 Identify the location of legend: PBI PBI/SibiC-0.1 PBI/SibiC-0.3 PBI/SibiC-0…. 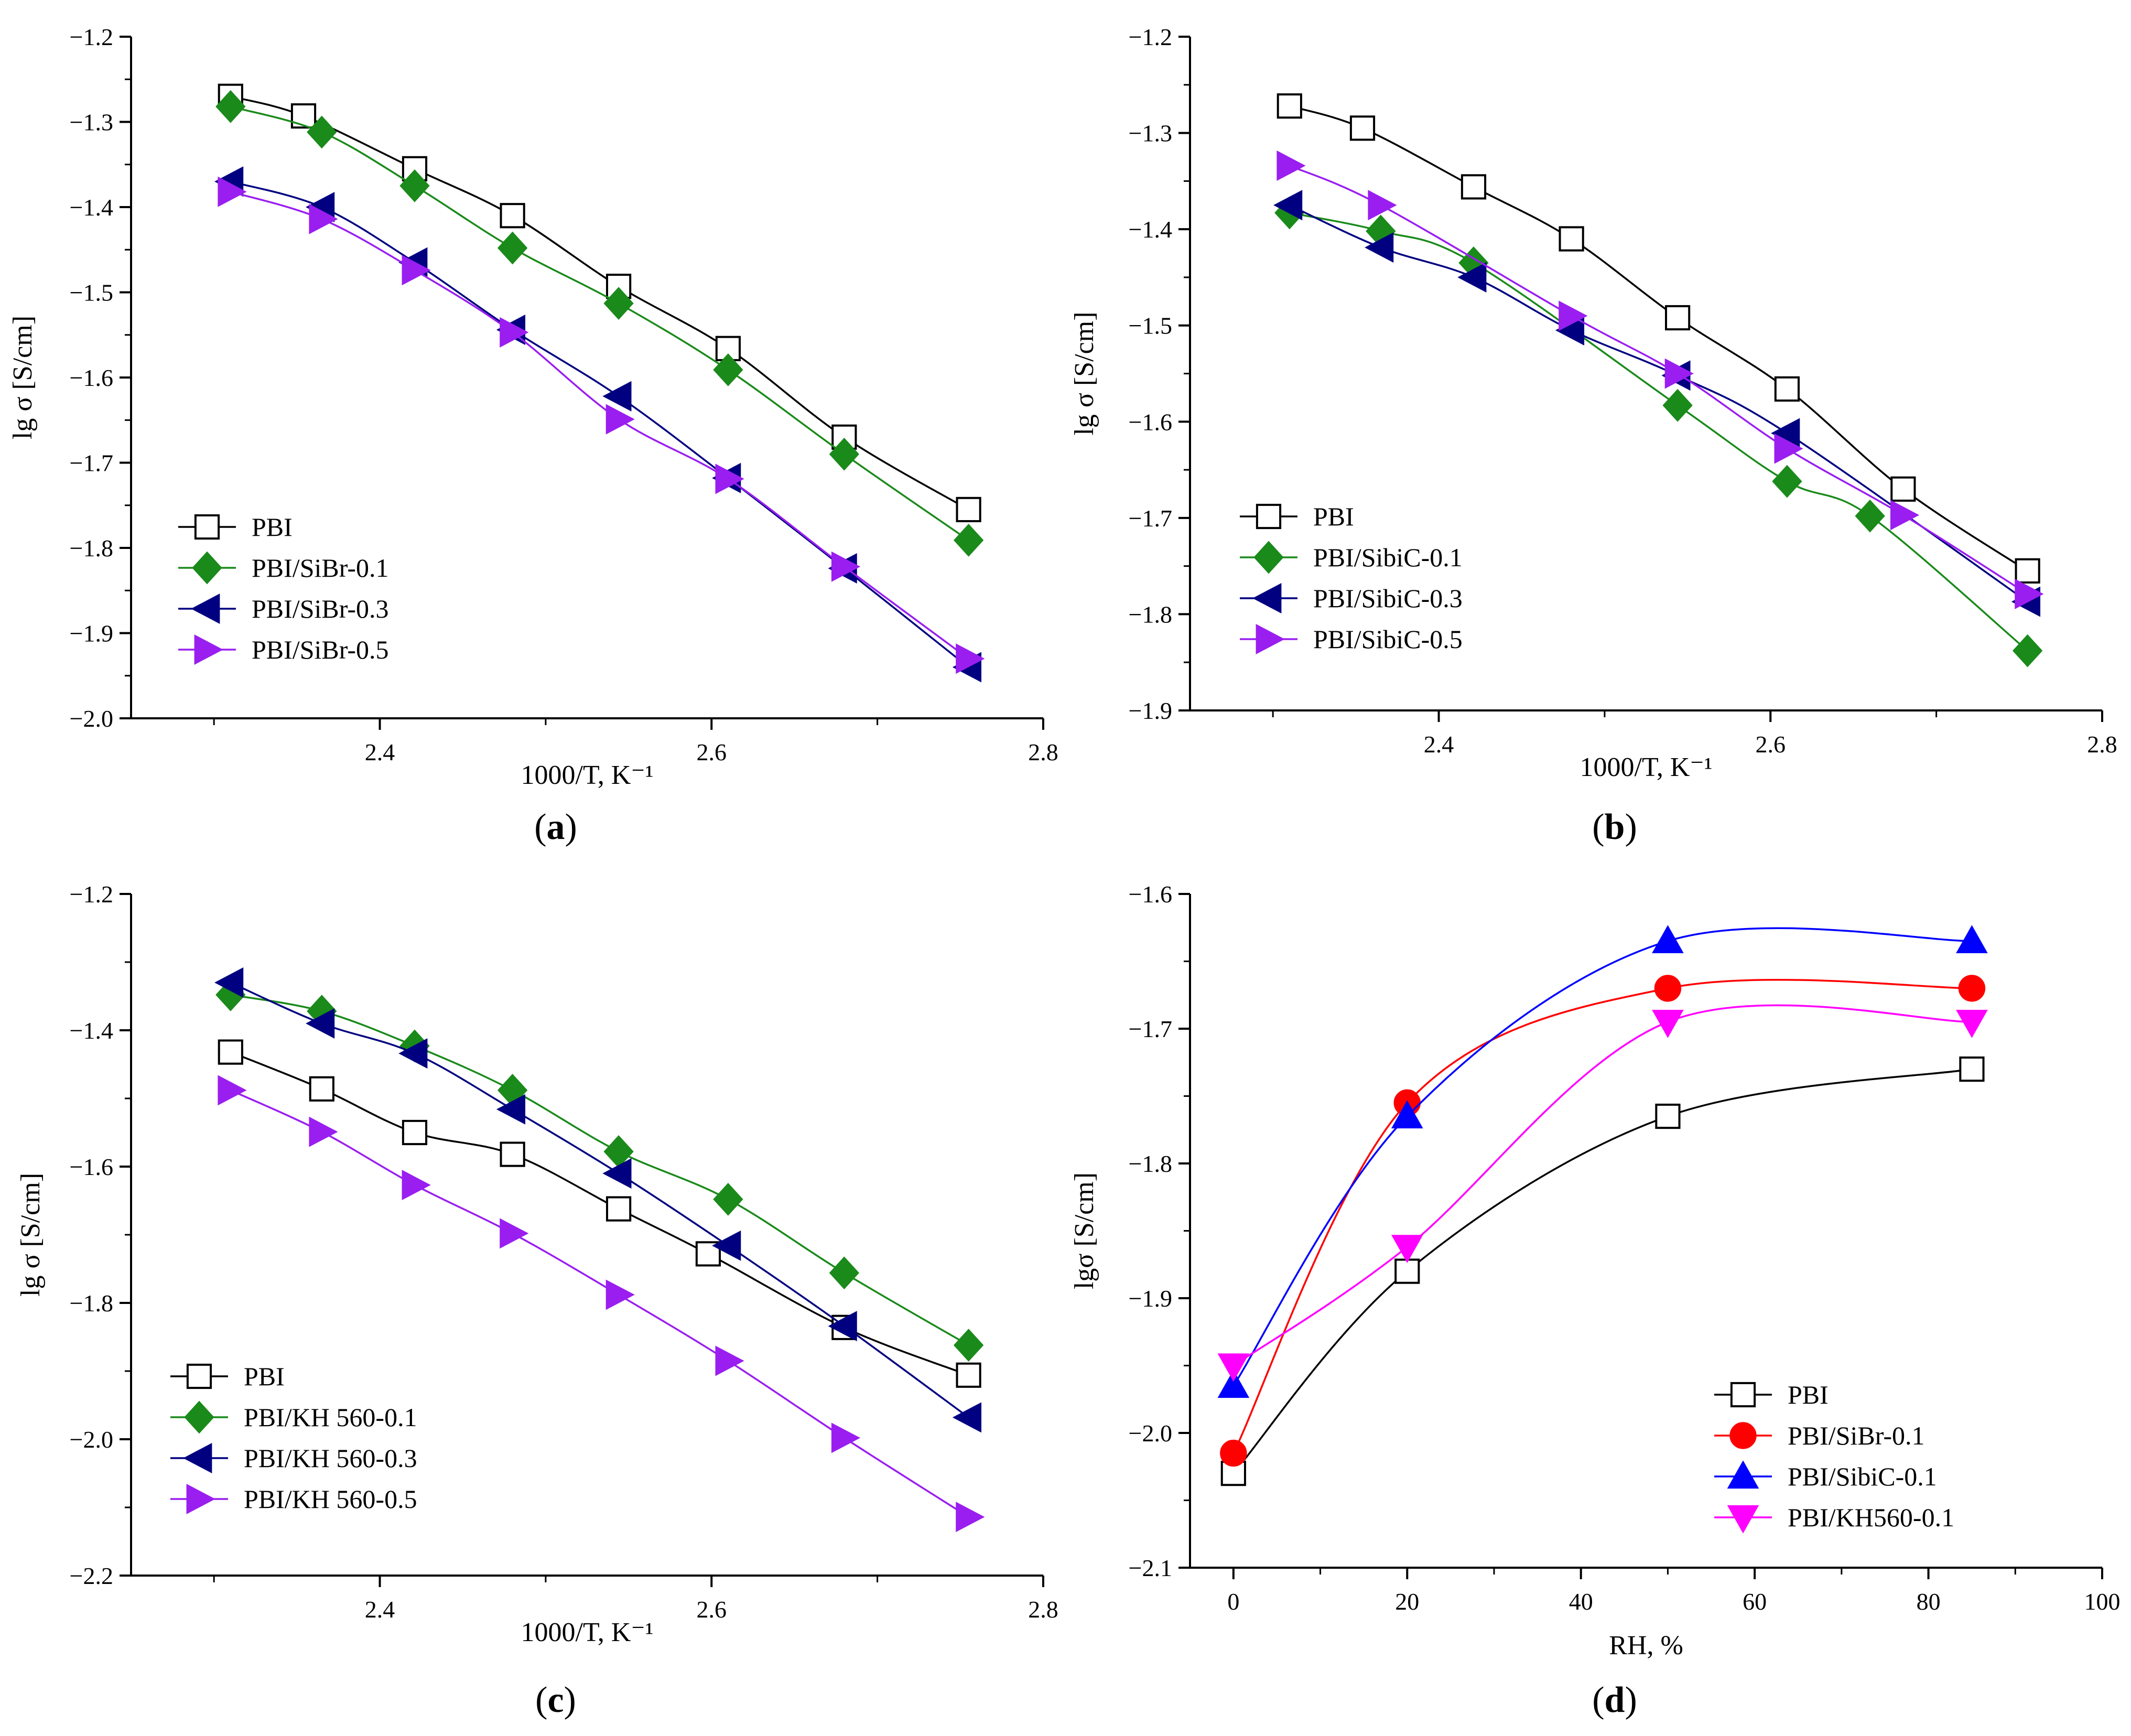
(1351, 578).